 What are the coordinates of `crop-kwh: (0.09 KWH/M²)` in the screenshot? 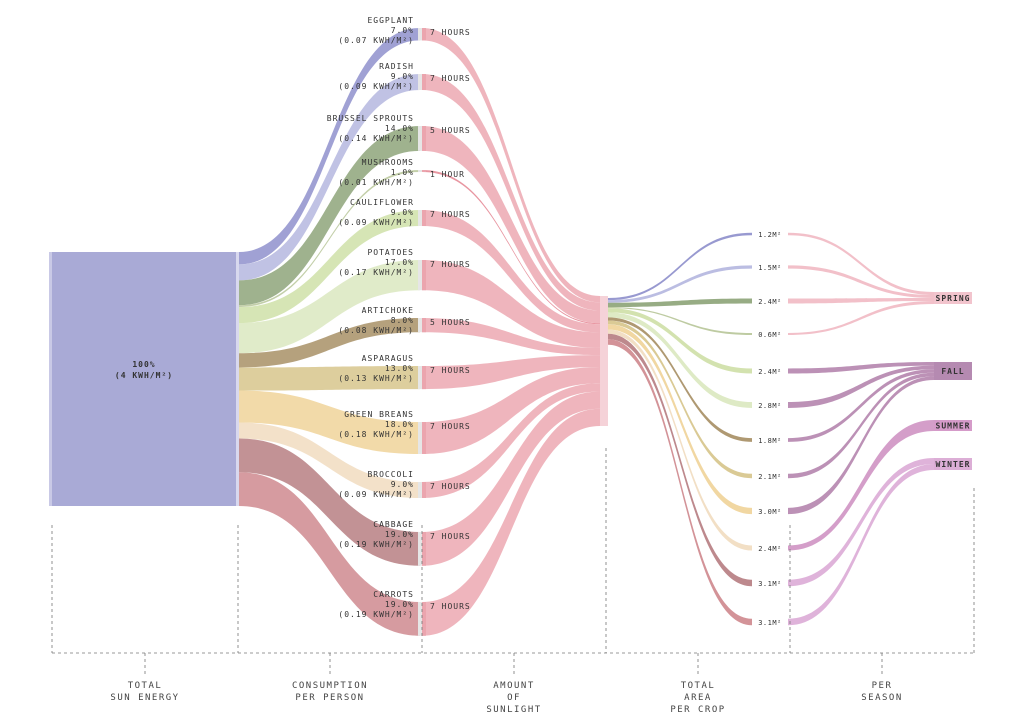 It's located at (376, 86).